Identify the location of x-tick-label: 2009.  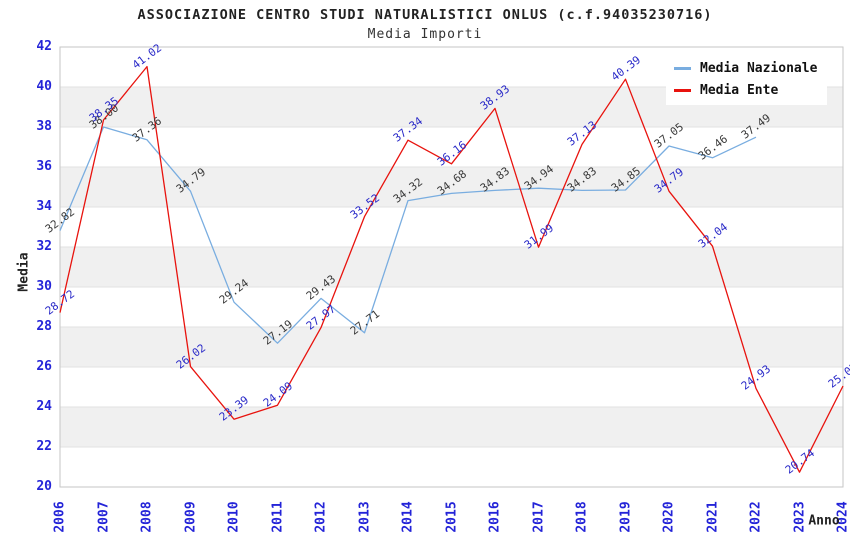
(190, 517).